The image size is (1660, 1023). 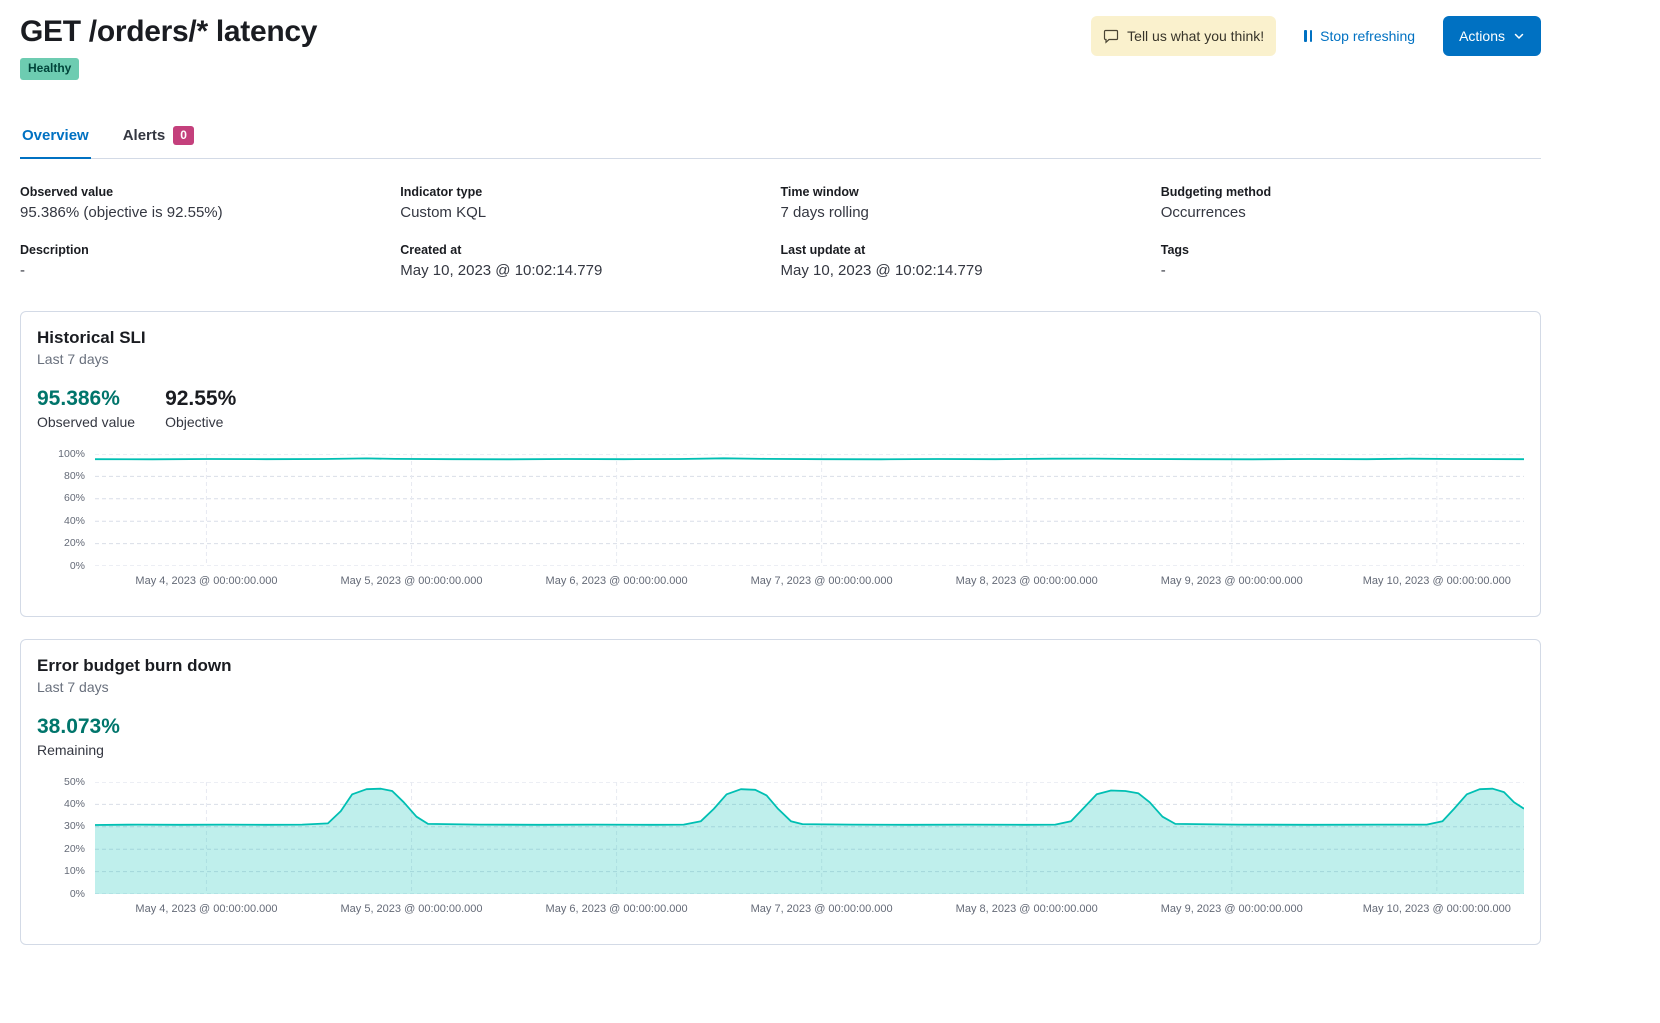 I want to click on def-tags: Tags -, so click(x=1351, y=261).